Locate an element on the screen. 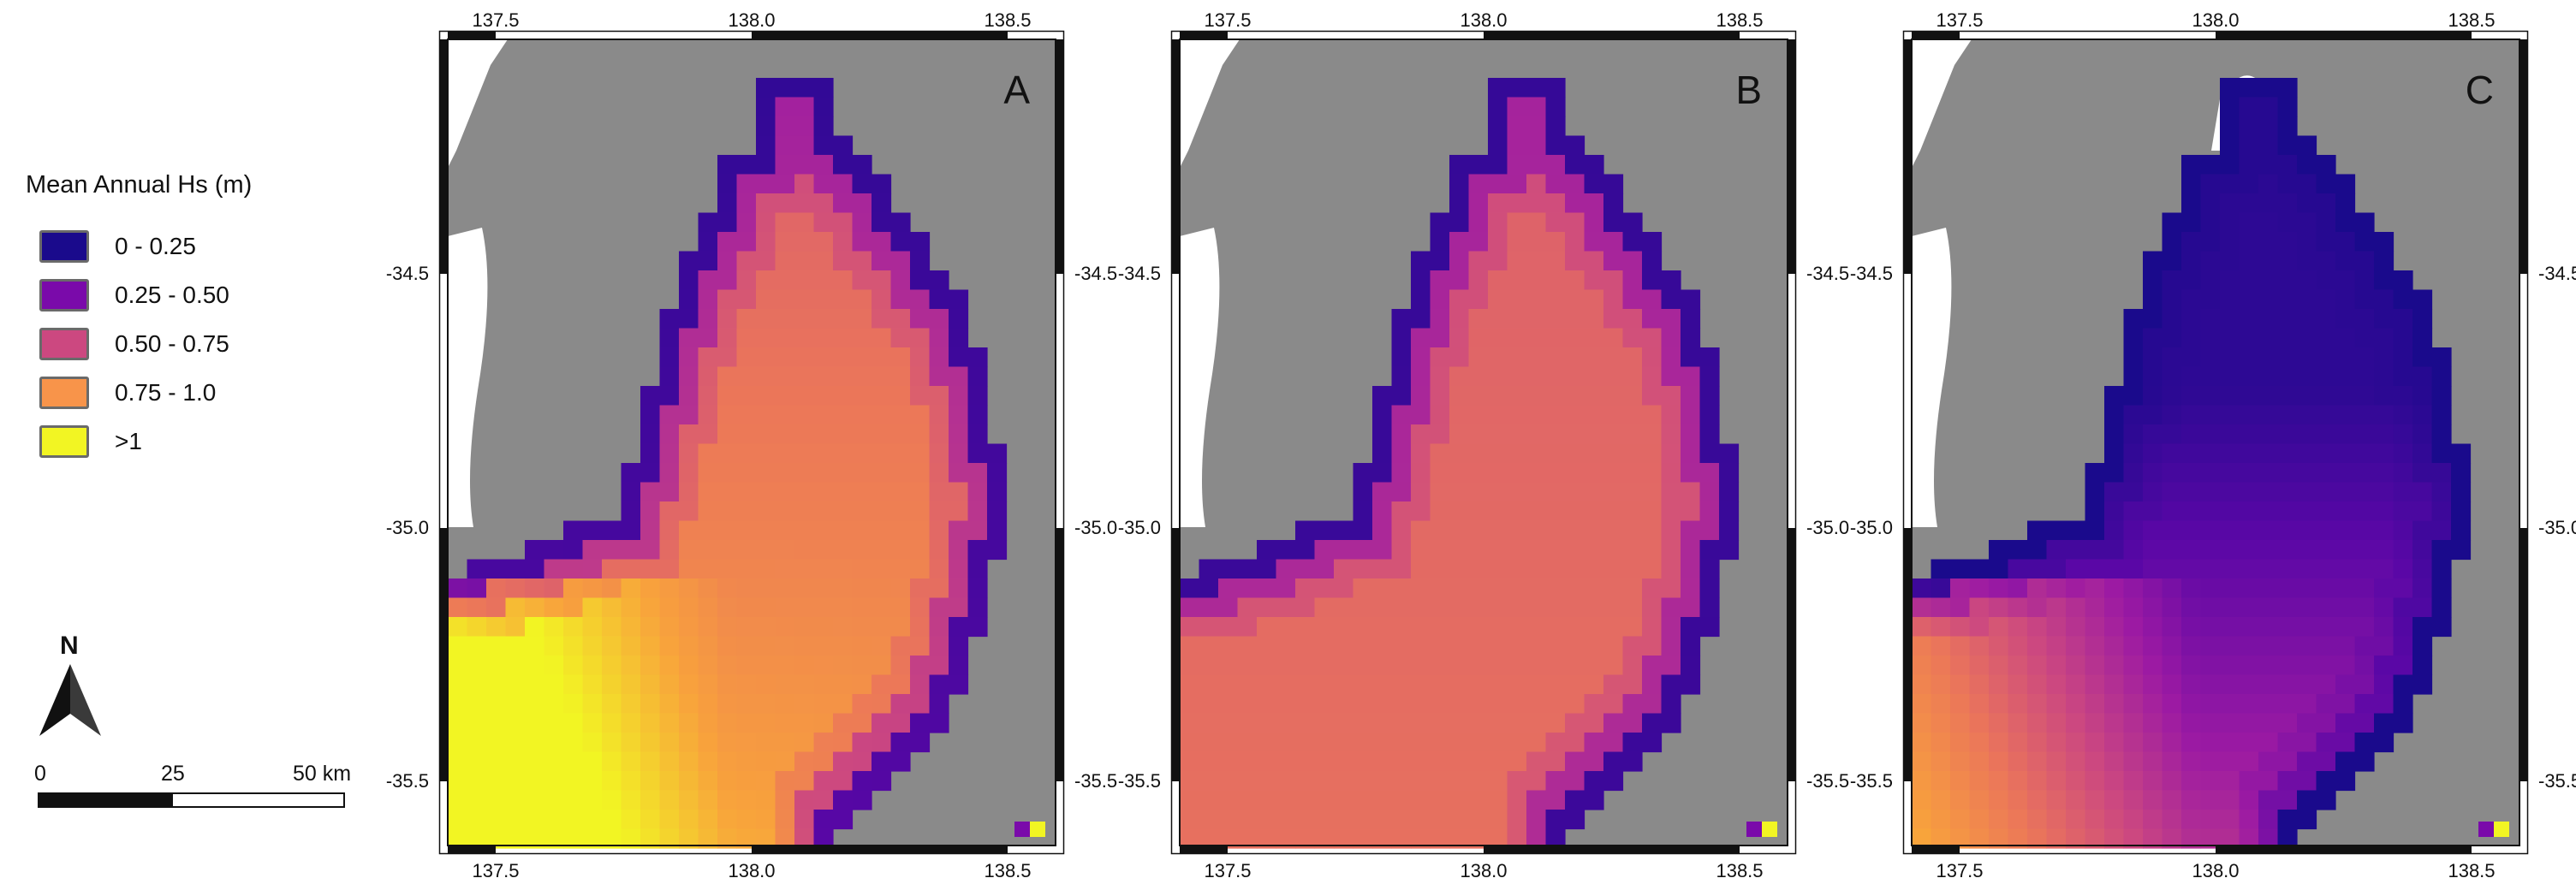 The height and width of the screenshot is (890, 2576). legend-swatch is located at coordinates (64, 246).